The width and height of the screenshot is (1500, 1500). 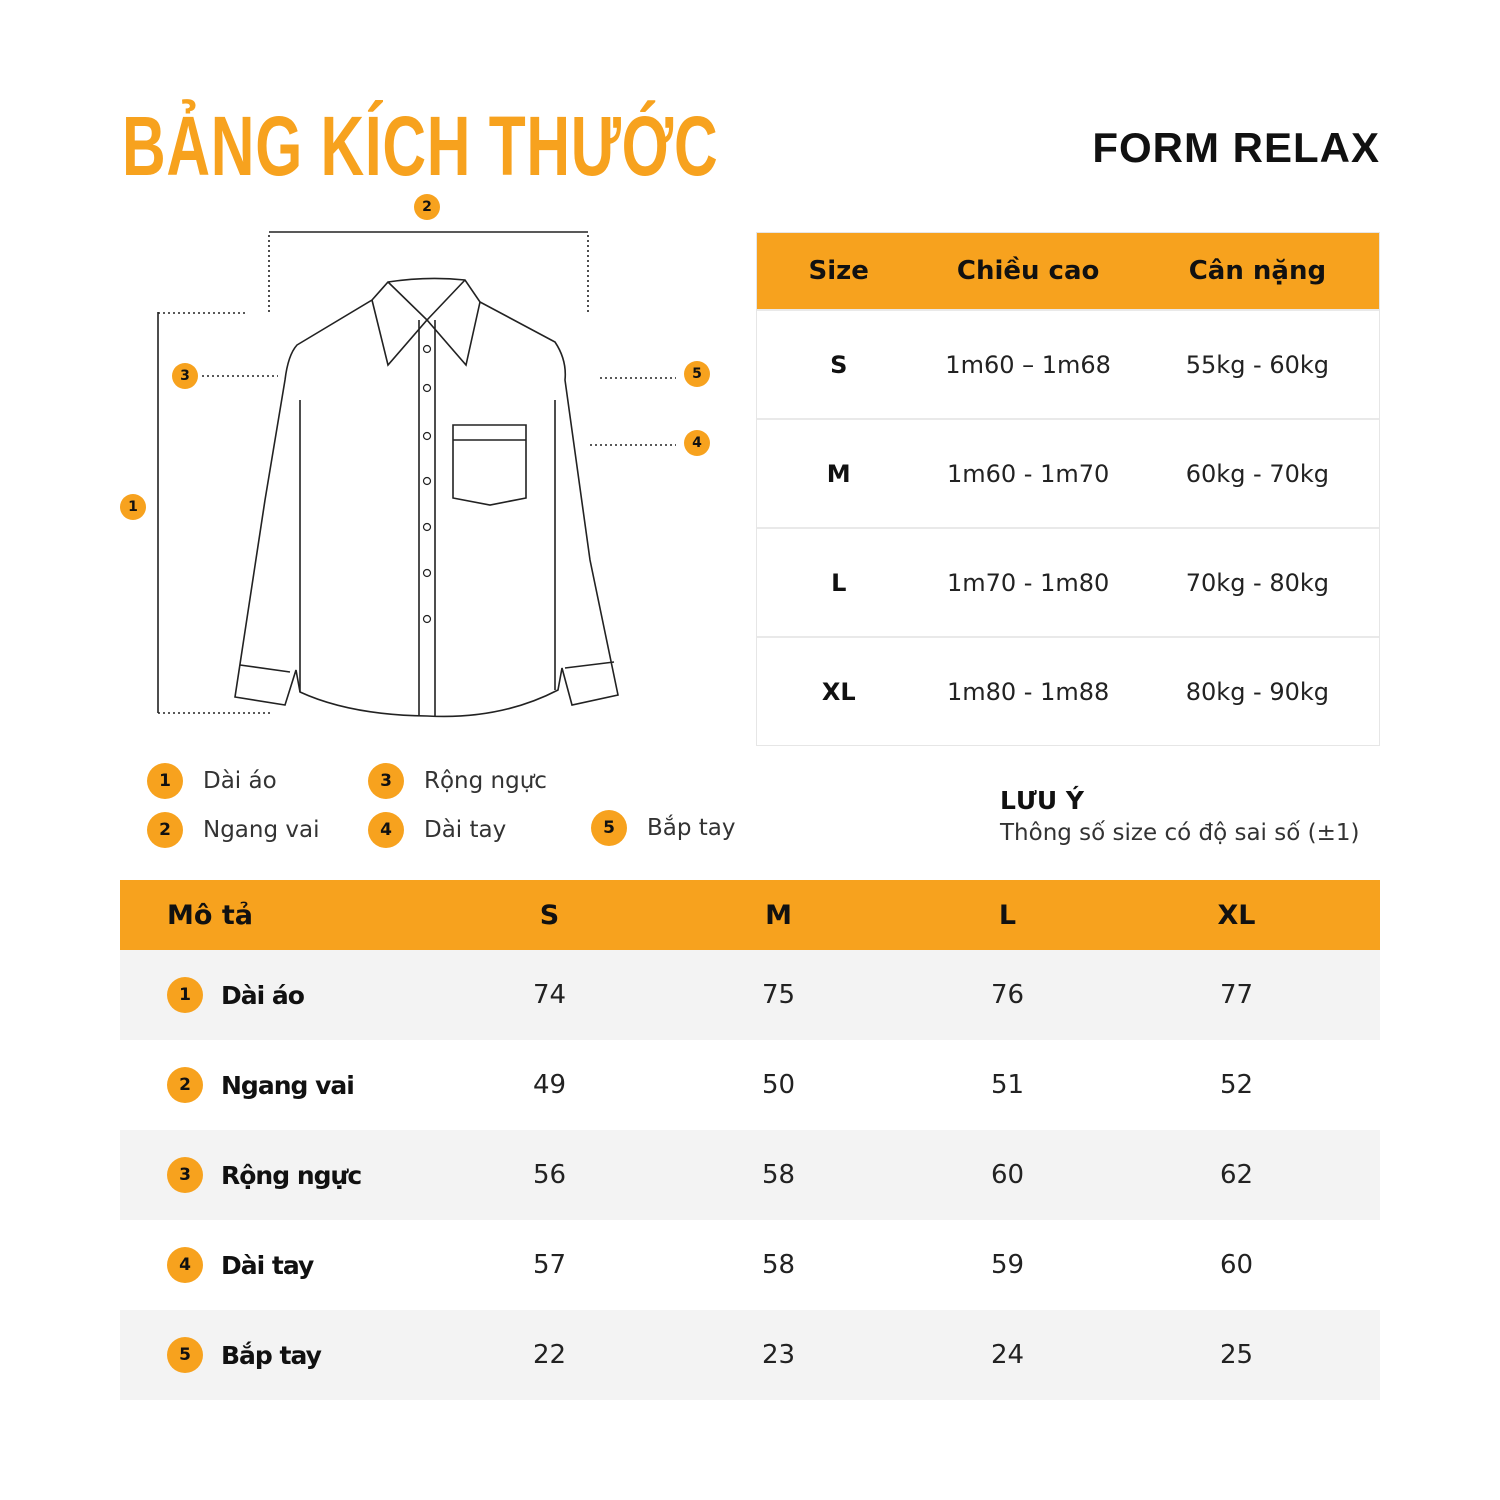 What do you see at coordinates (1236, 915) in the screenshot?
I see `header-xl: XL` at bounding box center [1236, 915].